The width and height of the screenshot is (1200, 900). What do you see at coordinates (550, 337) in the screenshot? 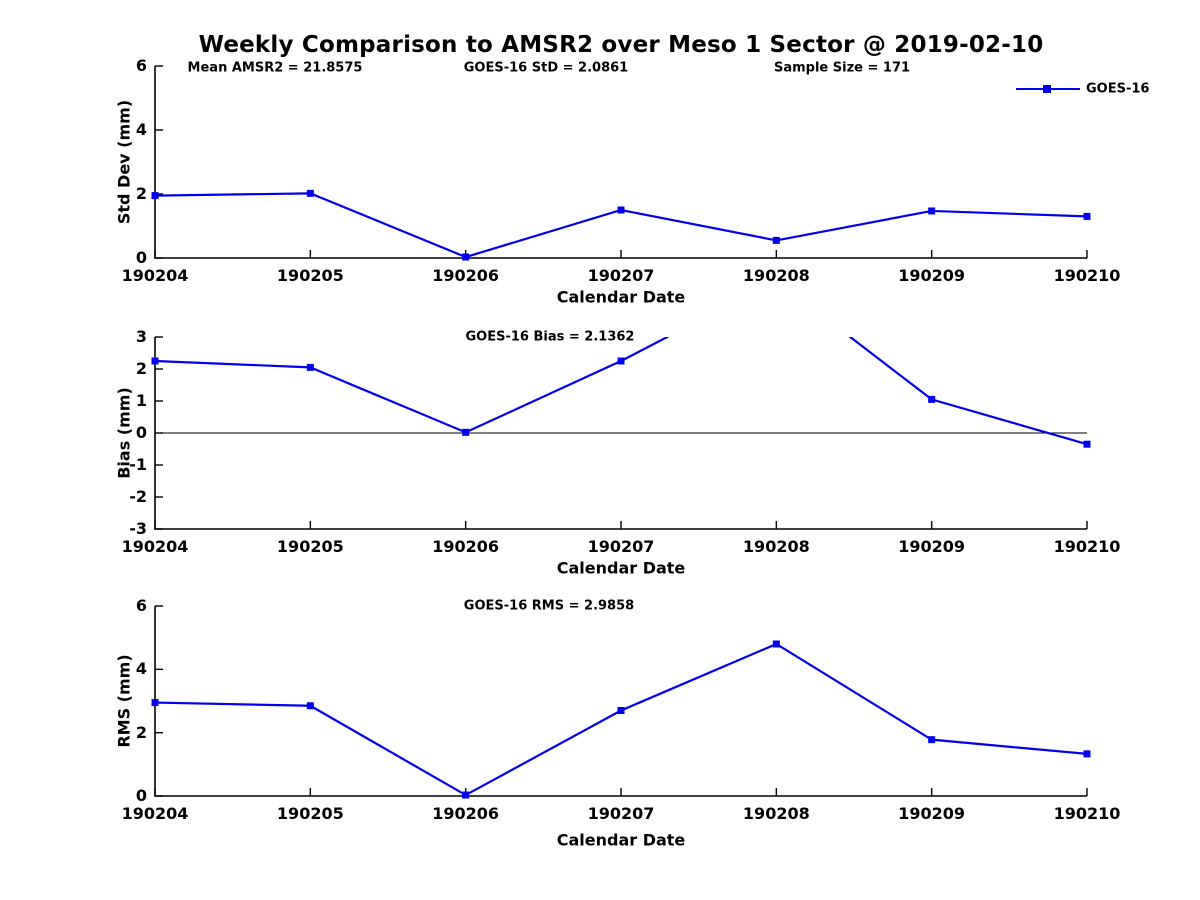
I see `annotation-goes16-bias: GOES-16 Bias = 2.1362` at bounding box center [550, 337].